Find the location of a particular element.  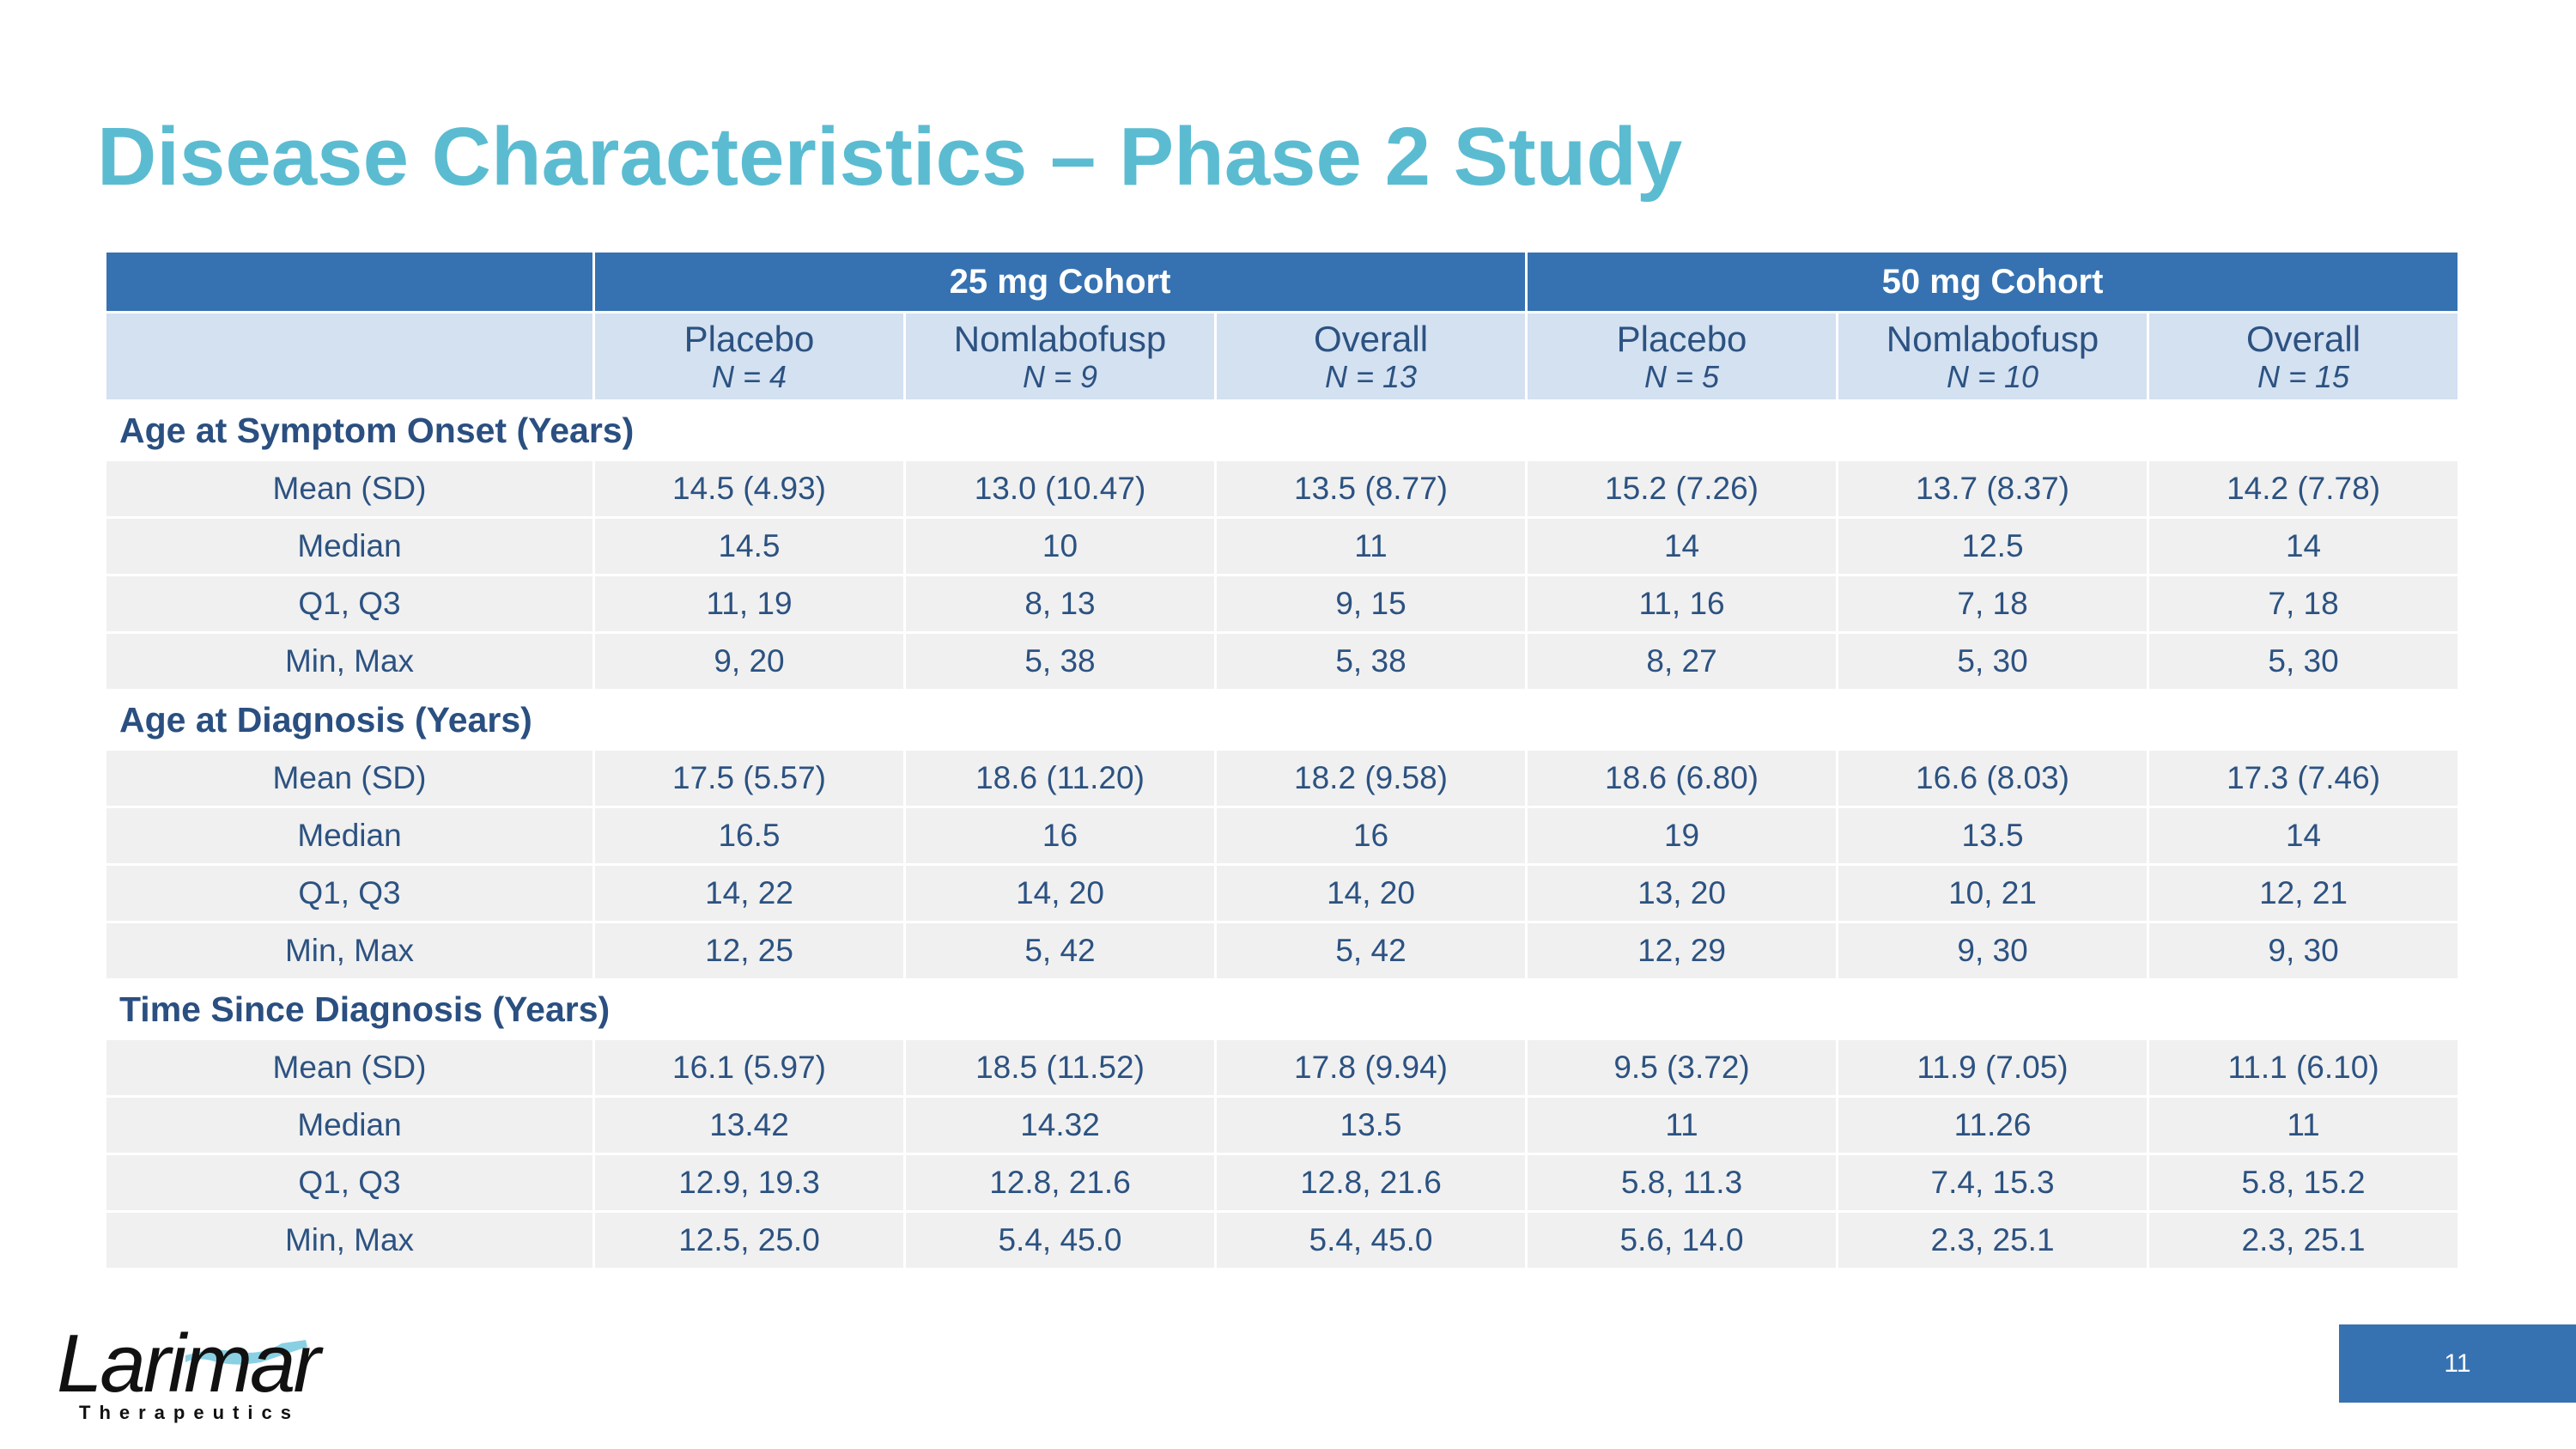

column-n: N = 4 is located at coordinates (749, 376).